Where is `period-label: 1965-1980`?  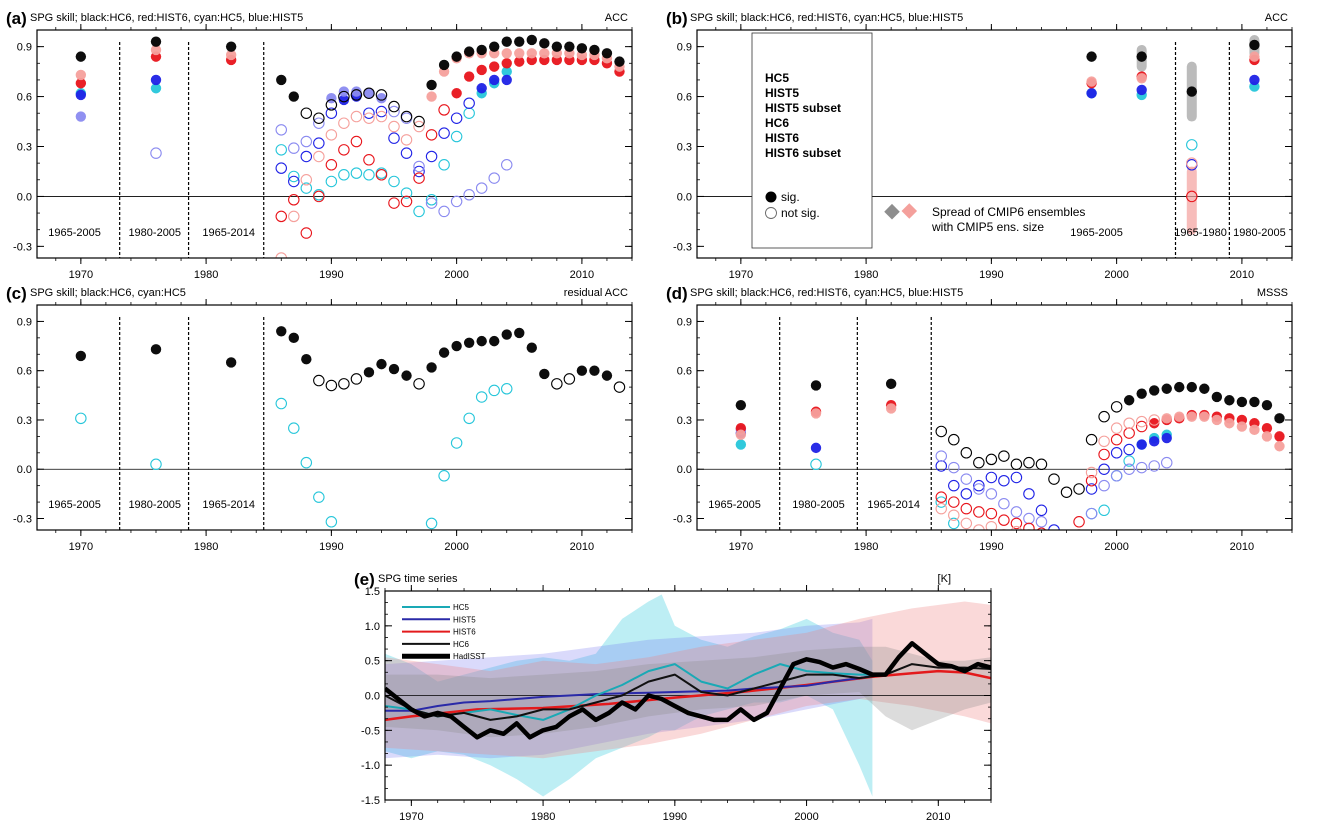 period-label: 1965-1980 is located at coordinates (1200, 233).